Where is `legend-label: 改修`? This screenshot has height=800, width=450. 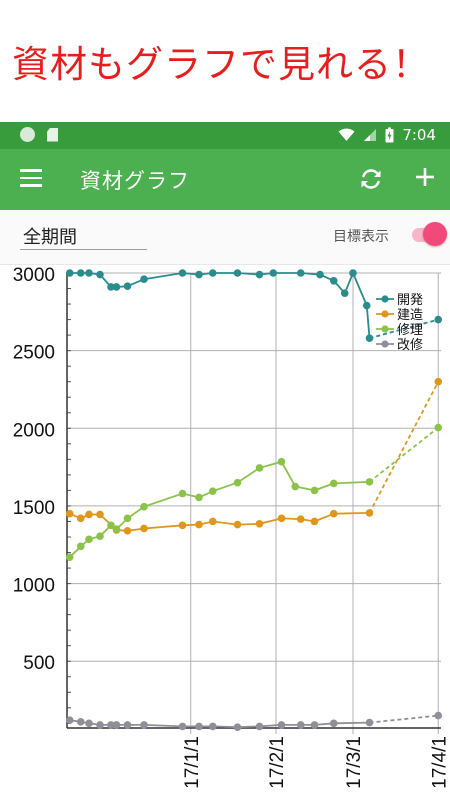 legend-label: 改修 is located at coordinates (410, 344).